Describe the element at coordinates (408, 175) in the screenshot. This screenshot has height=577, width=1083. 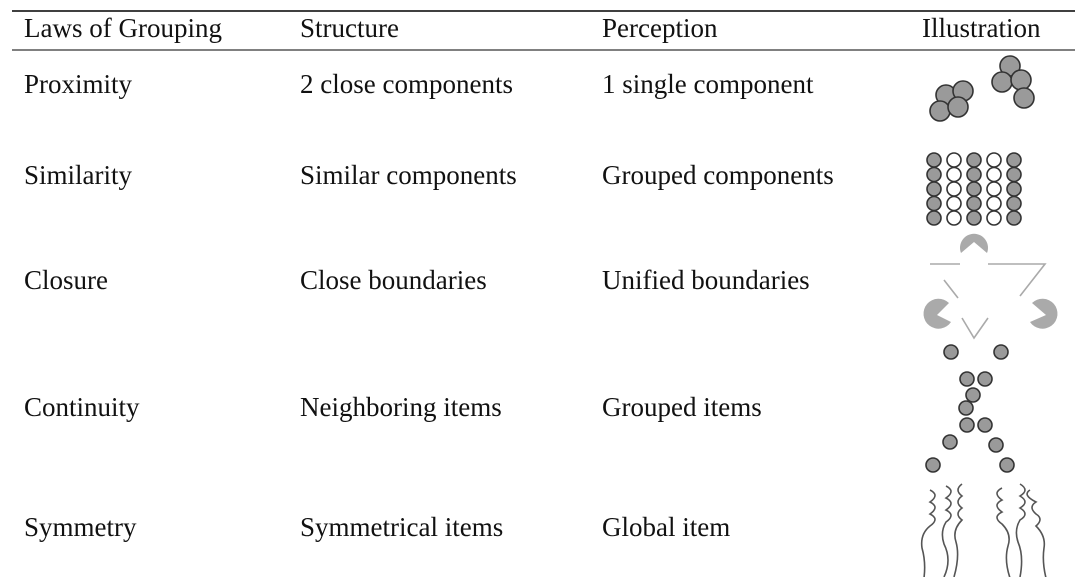
I see `table-cell: Similar components` at that location.